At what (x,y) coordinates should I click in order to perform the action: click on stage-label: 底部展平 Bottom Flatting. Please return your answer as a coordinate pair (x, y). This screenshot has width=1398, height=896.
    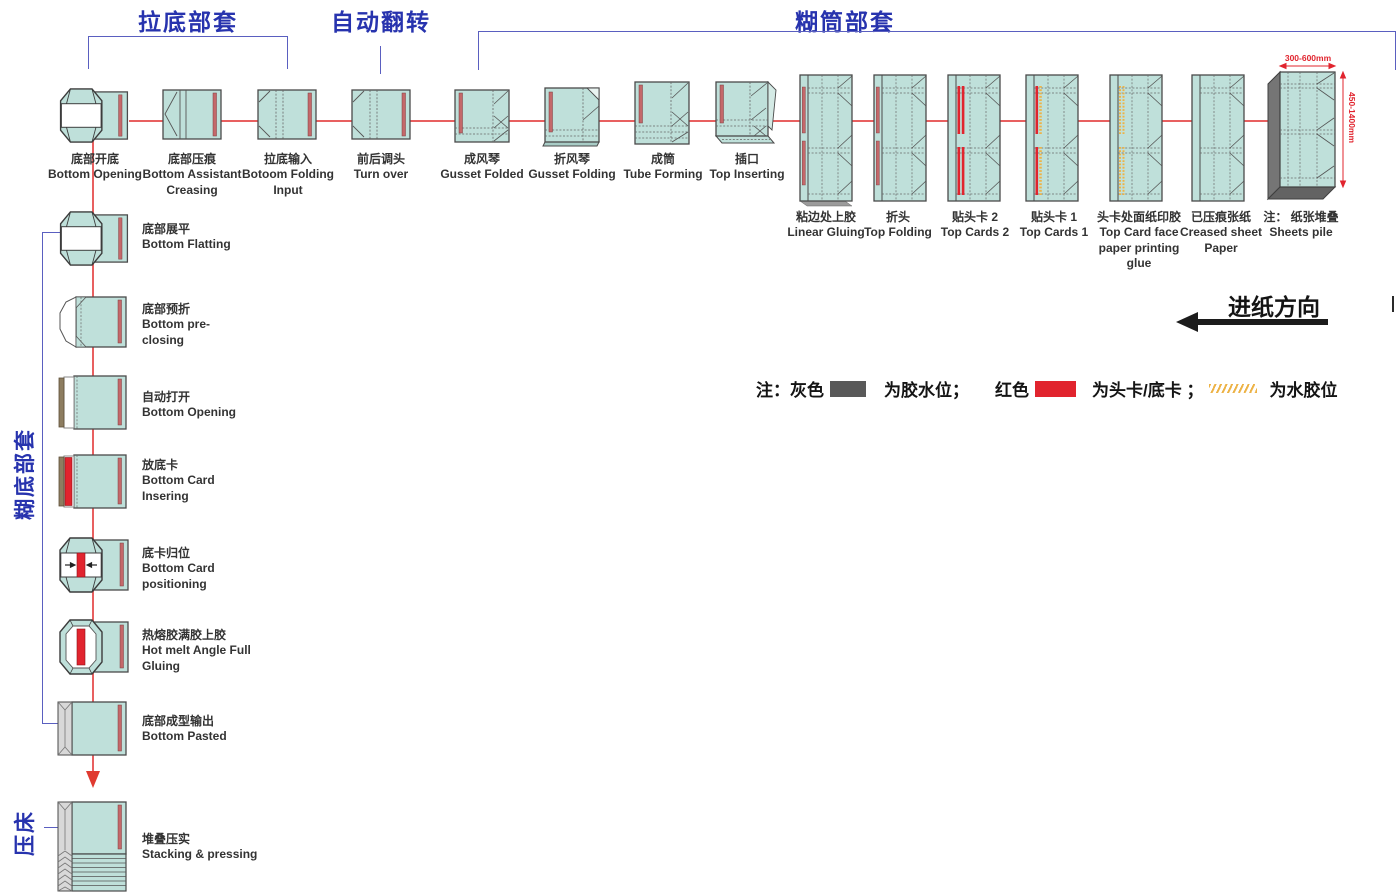
    Looking at the image, I should click on (186, 237).